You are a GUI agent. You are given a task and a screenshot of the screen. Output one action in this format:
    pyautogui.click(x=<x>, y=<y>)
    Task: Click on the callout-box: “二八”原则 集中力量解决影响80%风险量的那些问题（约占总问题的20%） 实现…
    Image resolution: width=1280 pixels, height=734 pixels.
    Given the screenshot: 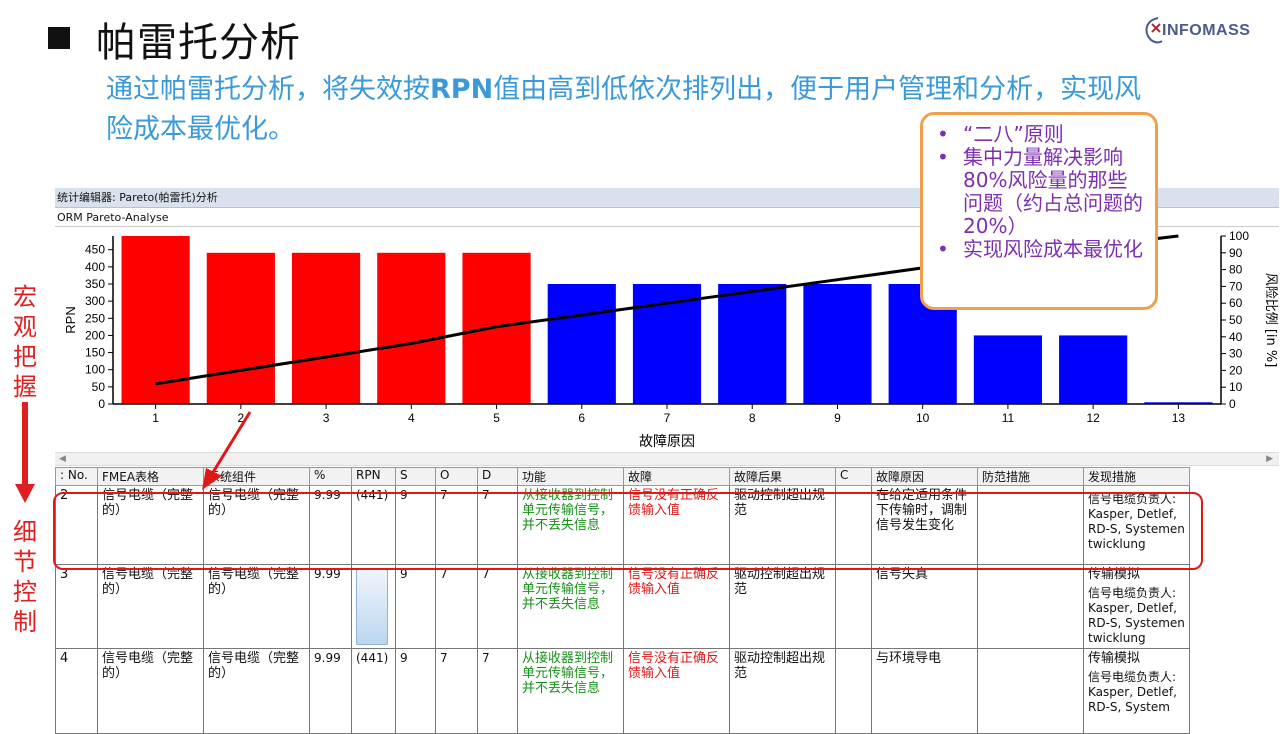 What is the action you would take?
    pyautogui.click(x=1039, y=211)
    